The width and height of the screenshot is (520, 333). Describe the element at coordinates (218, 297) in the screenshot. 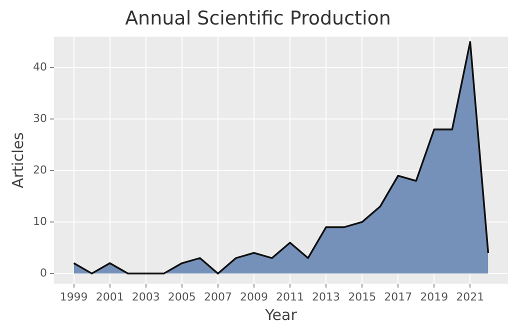

I see `x-tick-label: 2007` at that location.